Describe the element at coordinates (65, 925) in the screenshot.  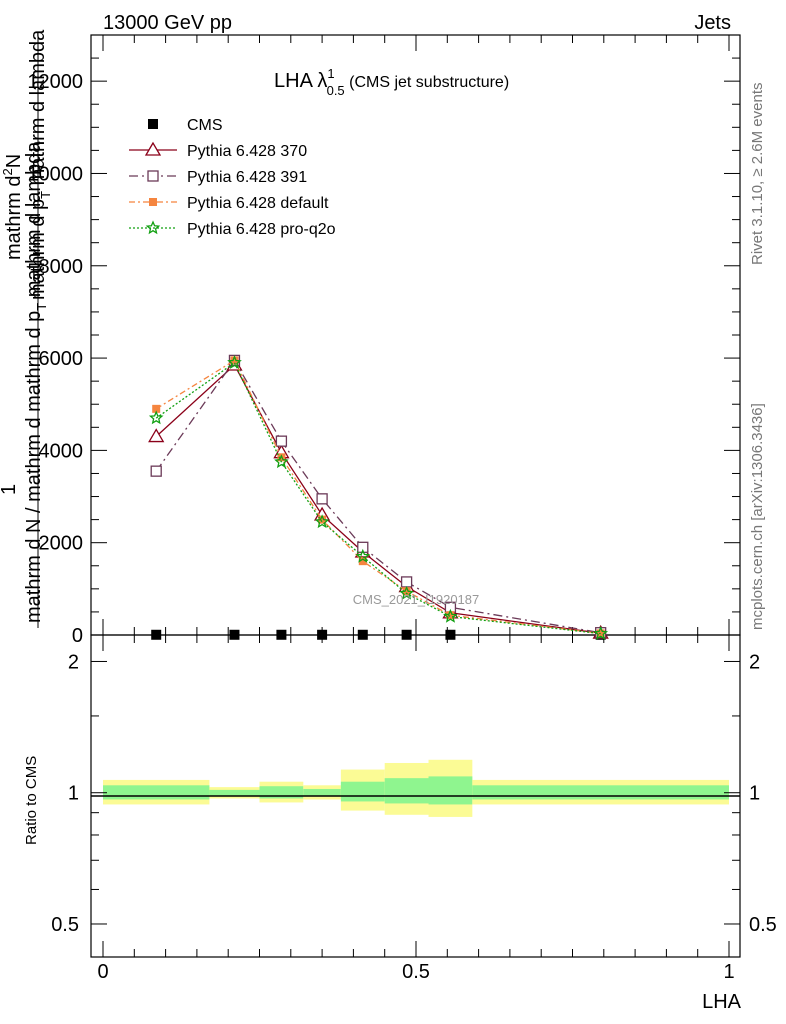
I see `ratio-y-tick-label: 0.5` at that location.